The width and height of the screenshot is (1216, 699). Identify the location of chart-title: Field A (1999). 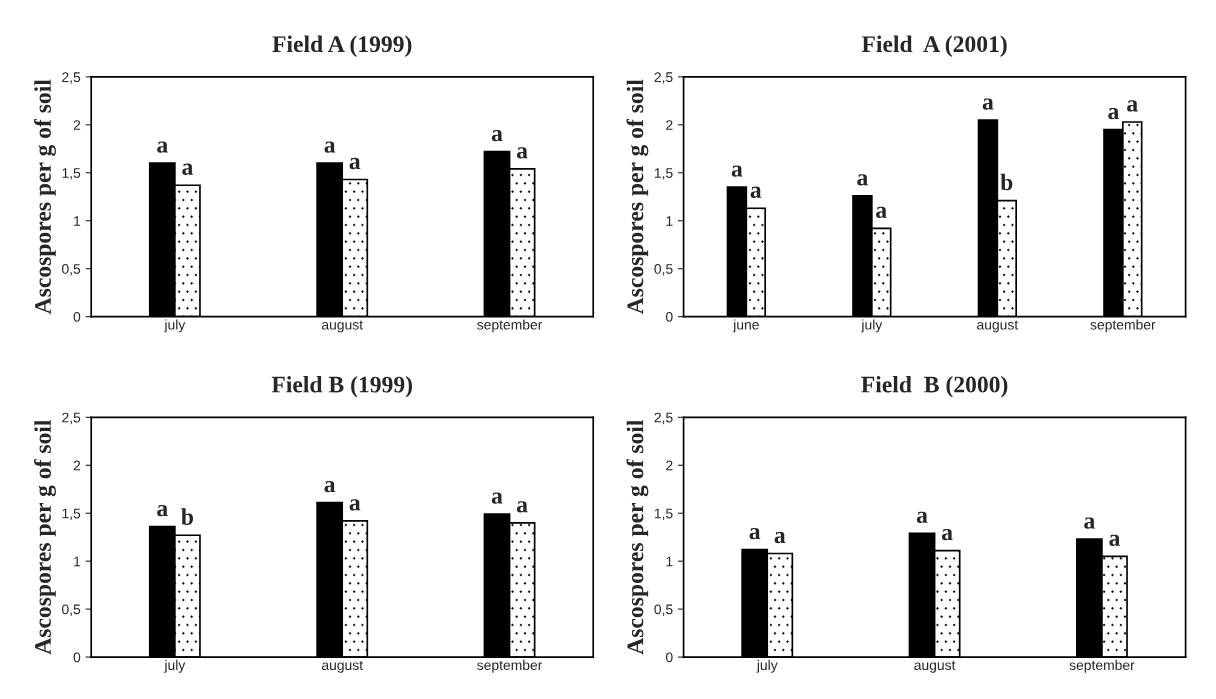
(342, 46).